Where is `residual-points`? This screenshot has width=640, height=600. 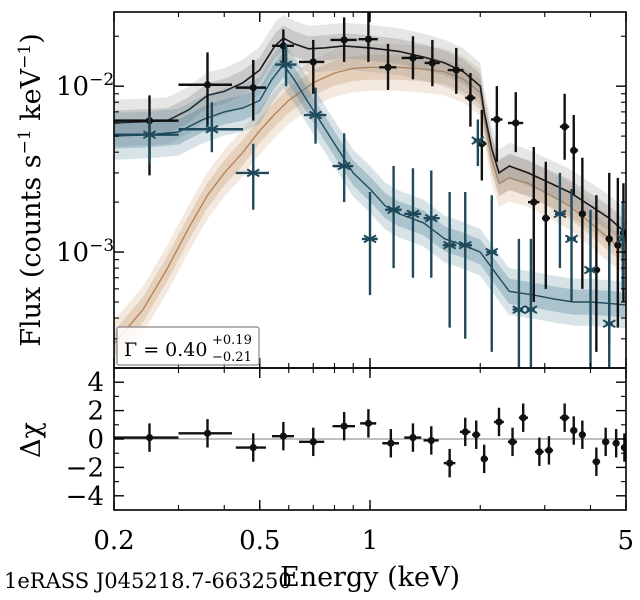
residual-points is located at coordinates (370, 440).